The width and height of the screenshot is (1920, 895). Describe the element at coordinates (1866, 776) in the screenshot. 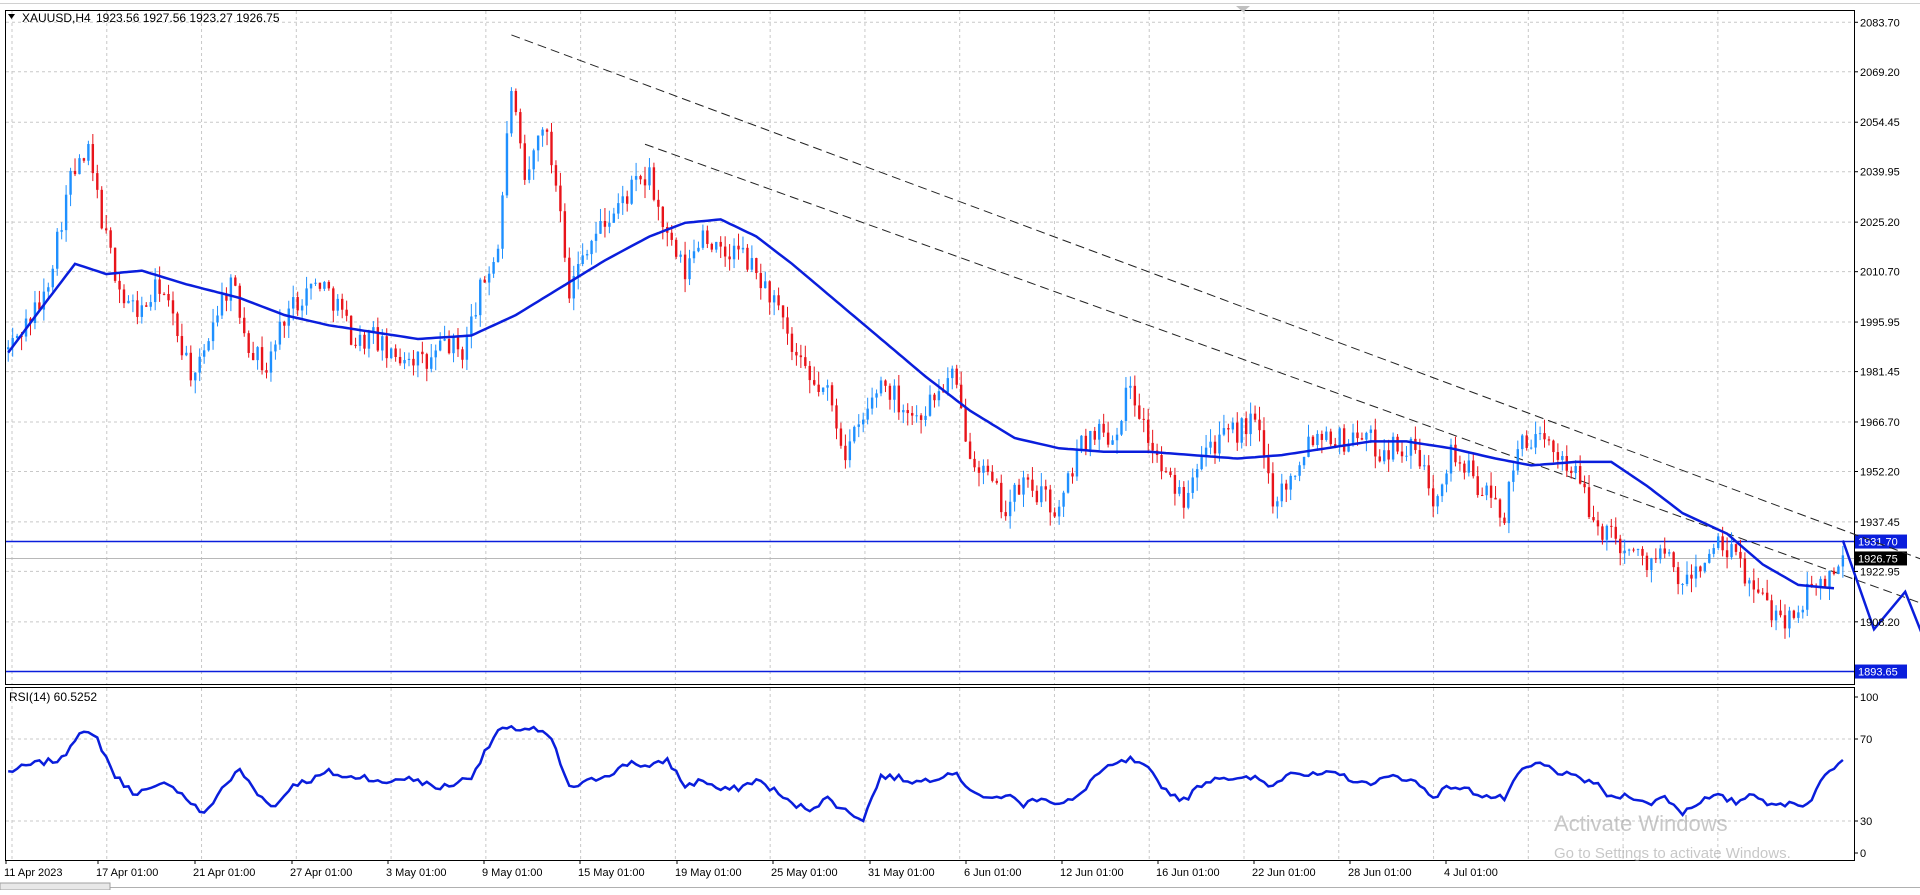

I see `rsi-axis: 0 30 70 100` at that location.